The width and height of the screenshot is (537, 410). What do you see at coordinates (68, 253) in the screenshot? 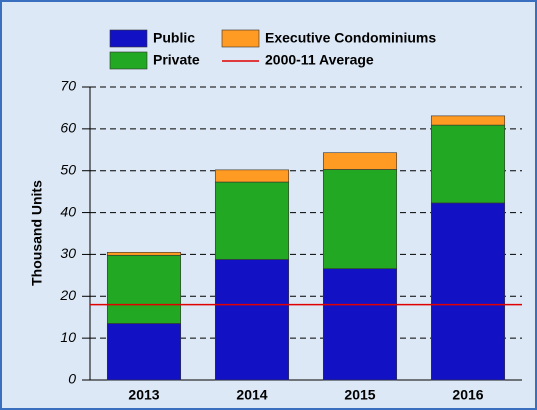
I see `y-tick-label: 30` at bounding box center [68, 253].